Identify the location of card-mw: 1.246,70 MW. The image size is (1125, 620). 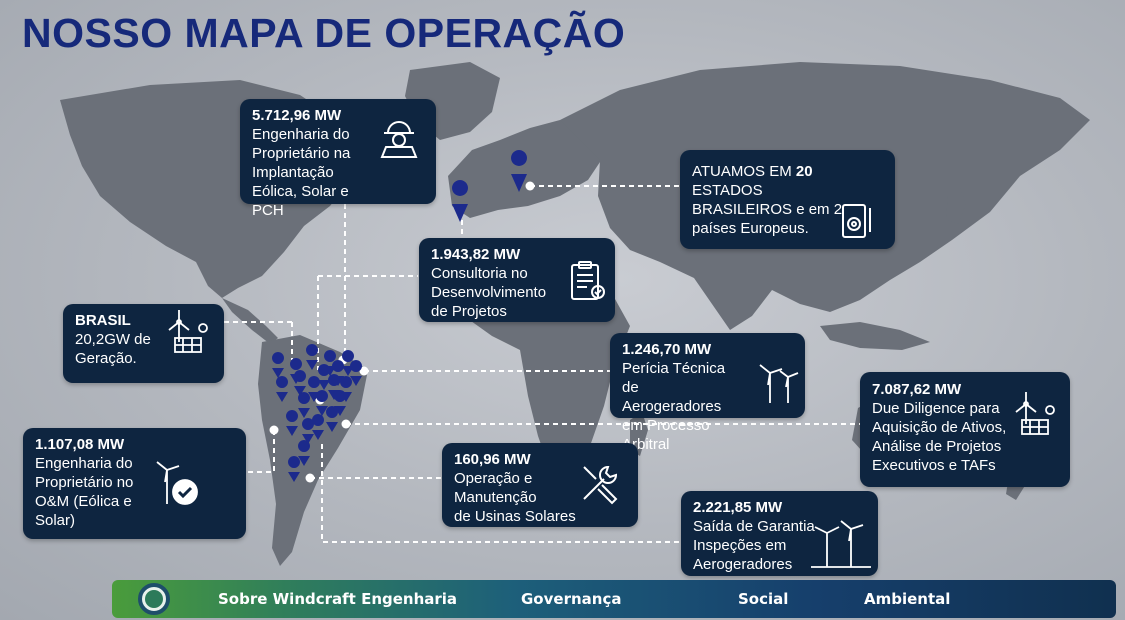
(667, 349).